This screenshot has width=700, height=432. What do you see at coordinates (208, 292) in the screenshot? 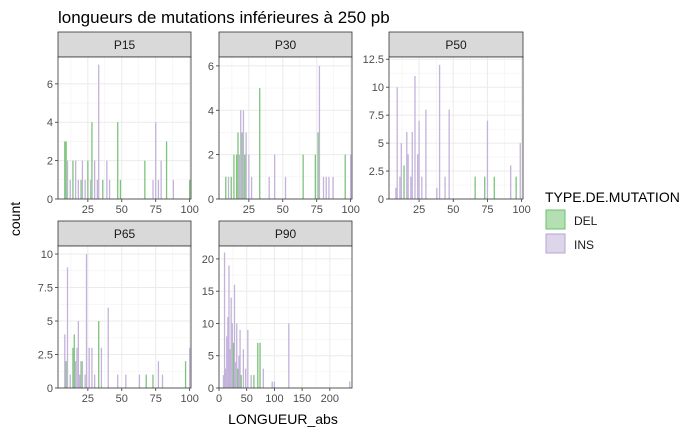
I see `y-tick-label: 15` at bounding box center [208, 292].